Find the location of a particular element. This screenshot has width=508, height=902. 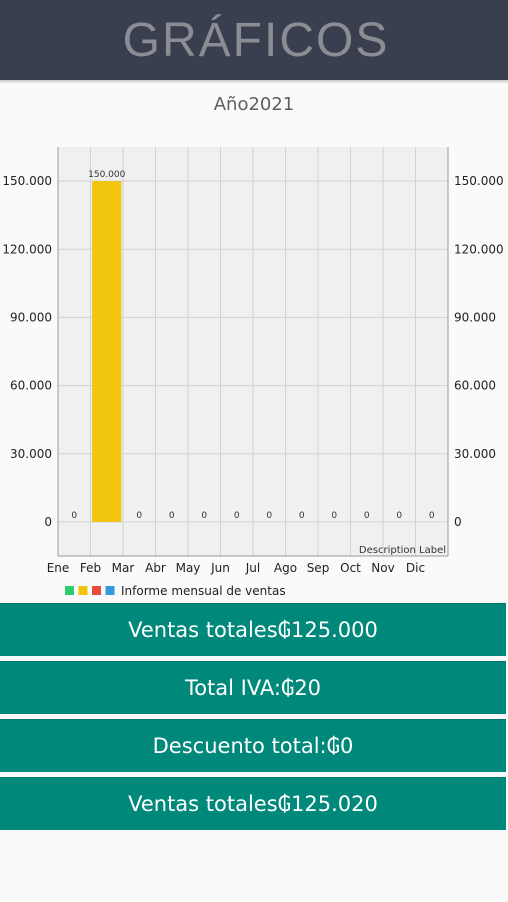

x-tick-label: Nov is located at coordinates (382, 568).